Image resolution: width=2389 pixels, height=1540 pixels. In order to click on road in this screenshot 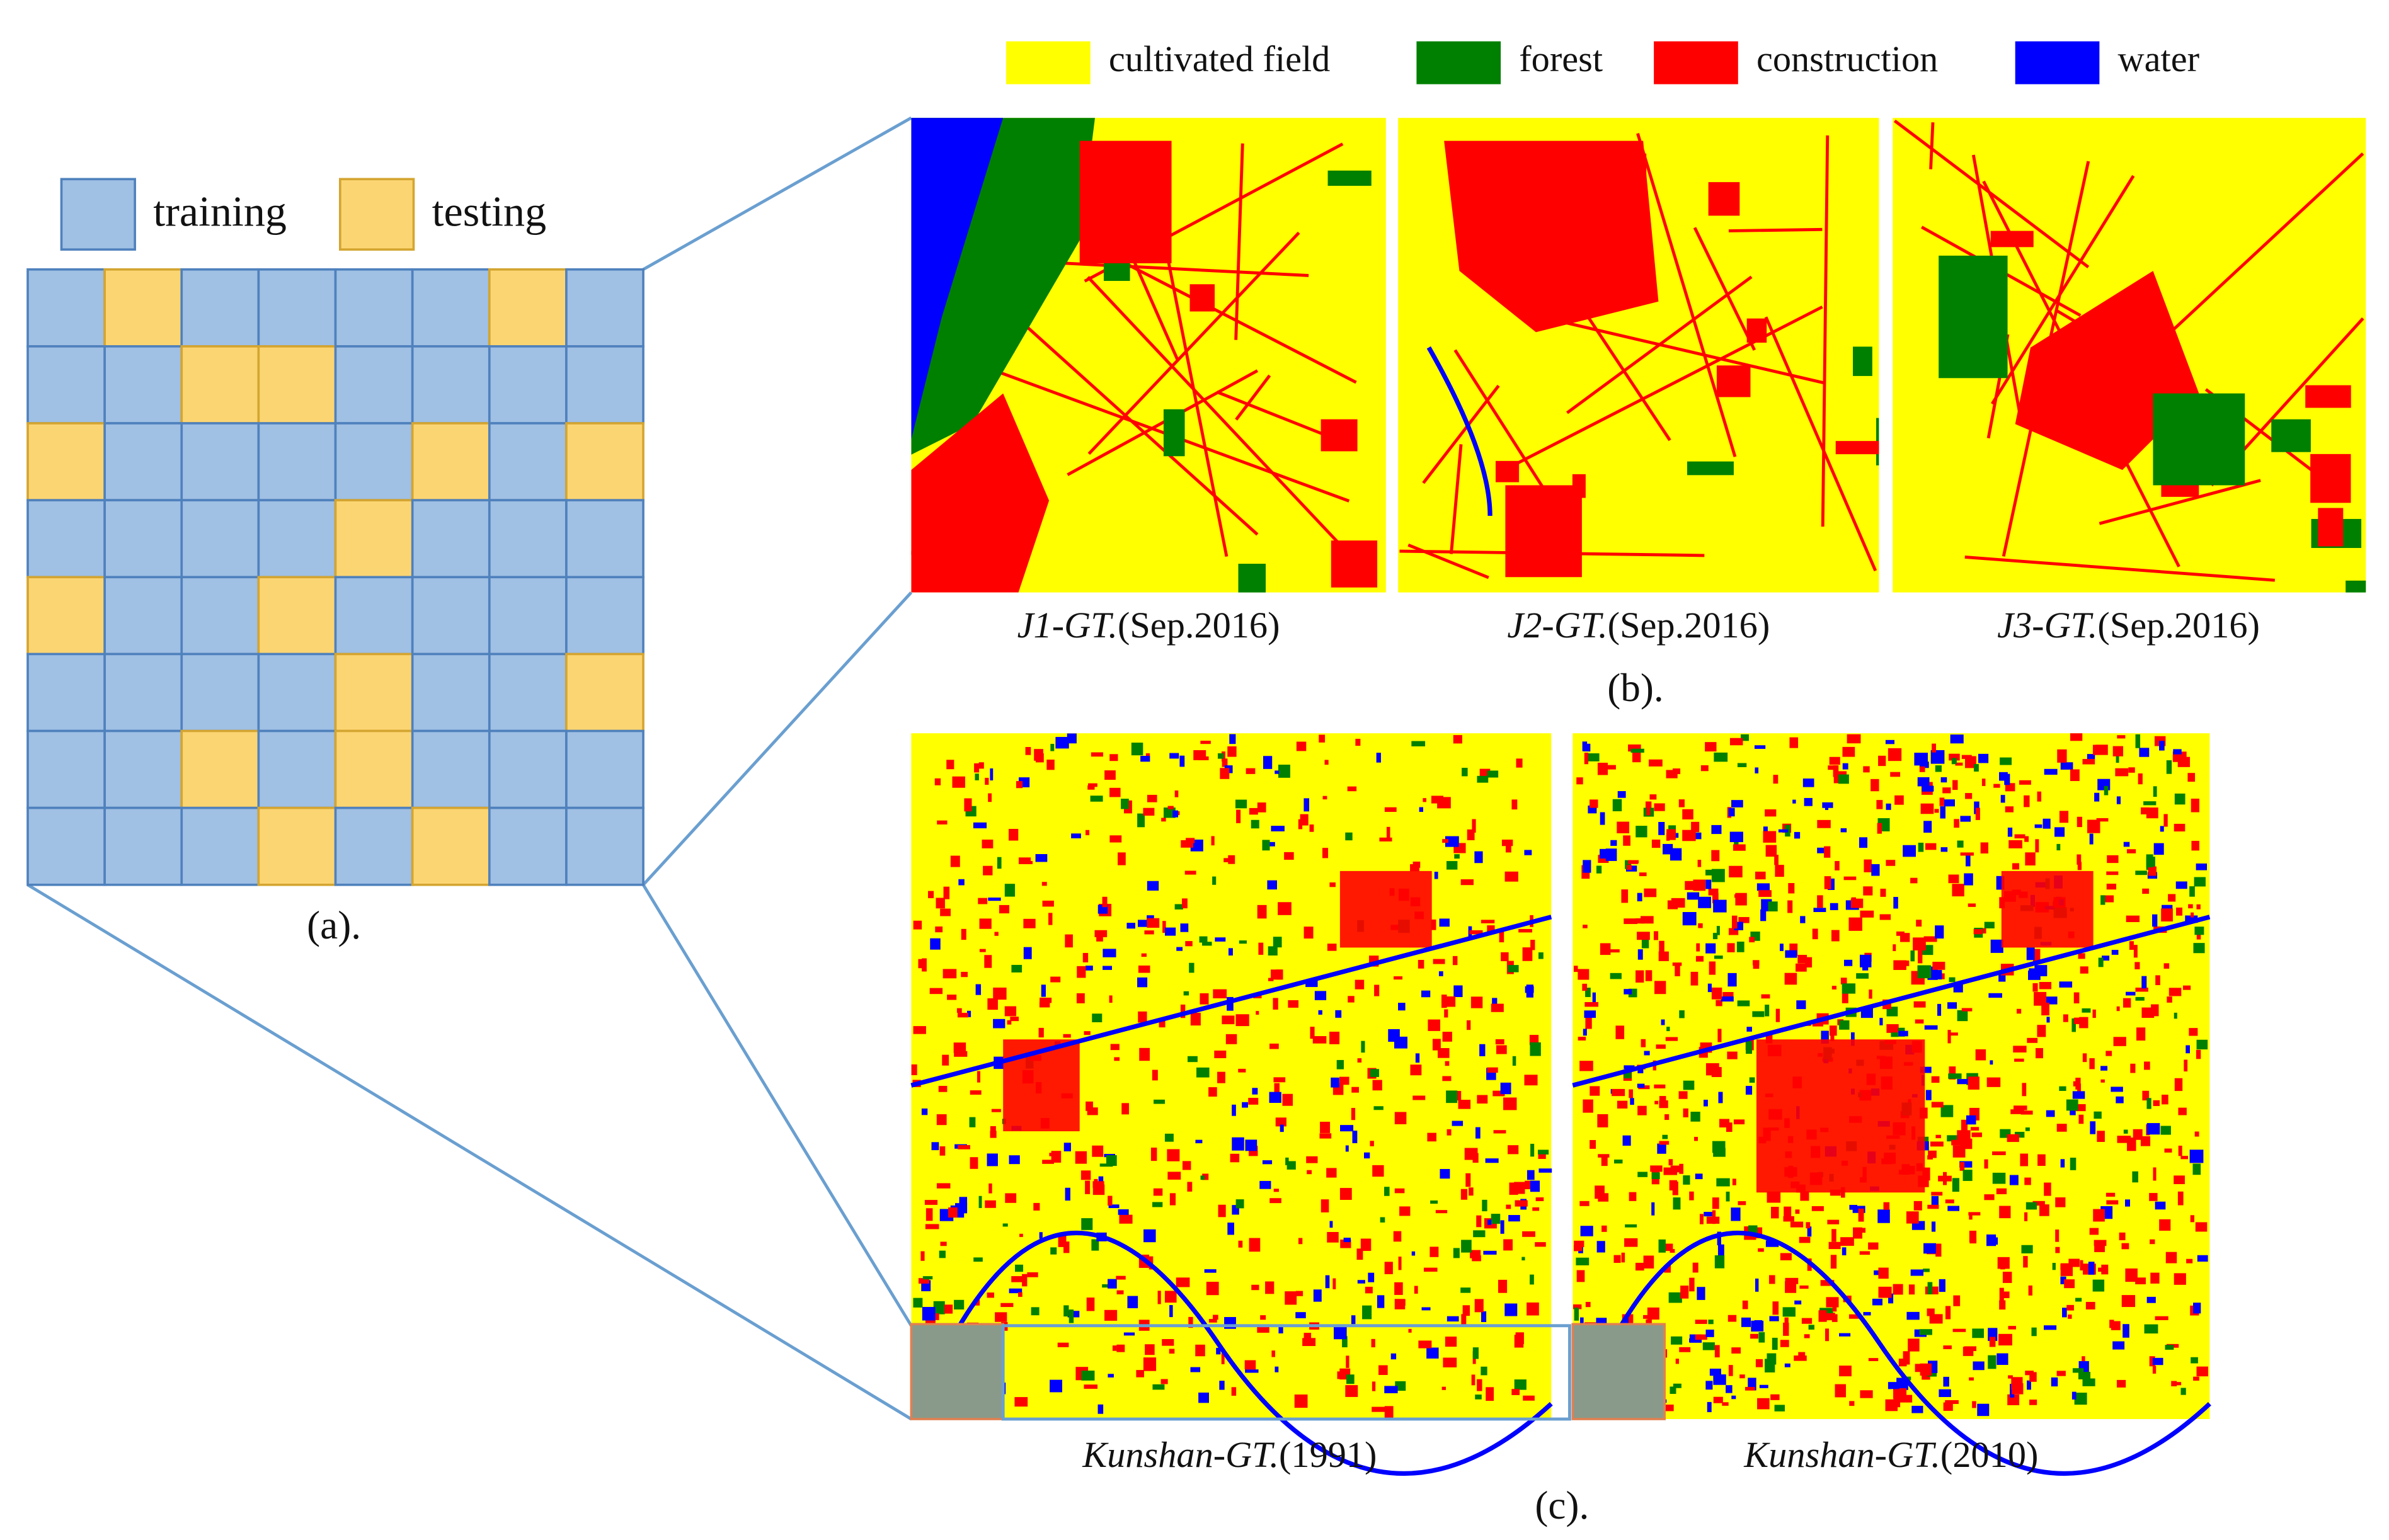, I will do `click(1216, 413)`.